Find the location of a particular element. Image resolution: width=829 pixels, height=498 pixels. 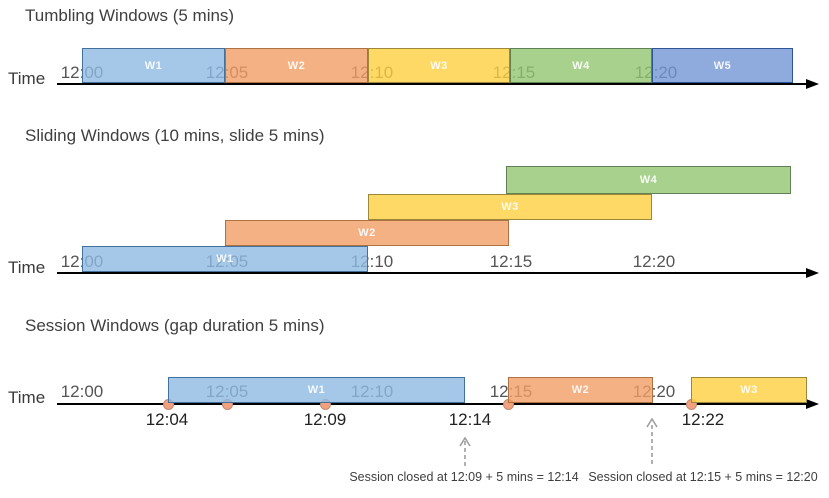

session-close-annotation: Session closed at 12:15 + 5 mins = 12:20 is located at coordinates (703, 477).